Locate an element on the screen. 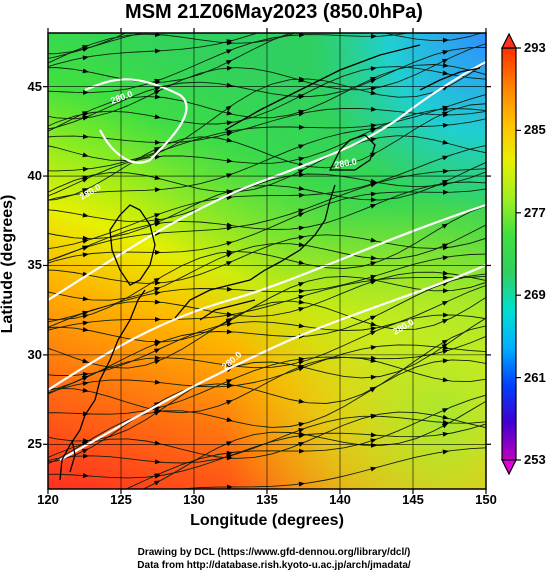 This screenshot has height=573, width=548. colorbar-tick-label: 285 is located at coordinates (535, 130).